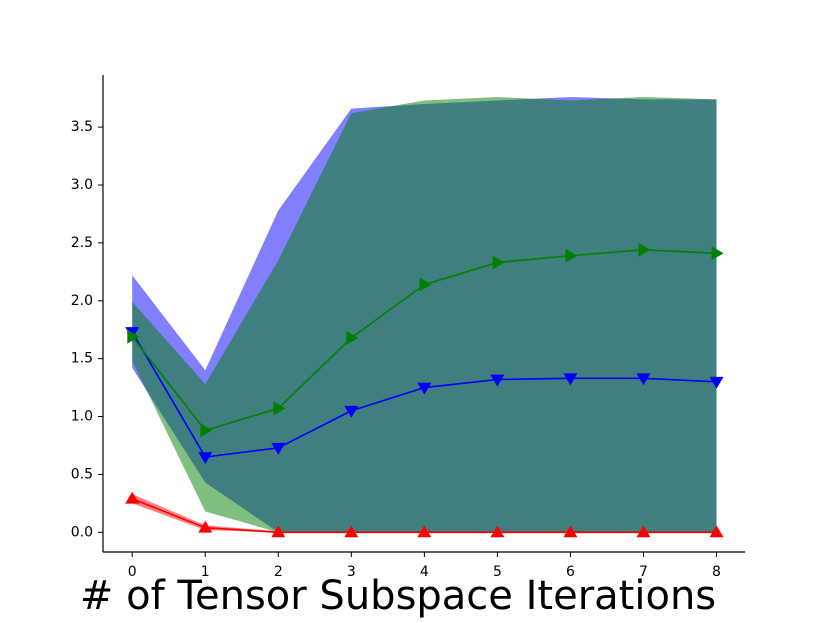 The image size is (830, 623). What do you see at coordinates (716, 572) in the screenshot?
I see `x-tick-label: 8` at bounding box center [716, 572].